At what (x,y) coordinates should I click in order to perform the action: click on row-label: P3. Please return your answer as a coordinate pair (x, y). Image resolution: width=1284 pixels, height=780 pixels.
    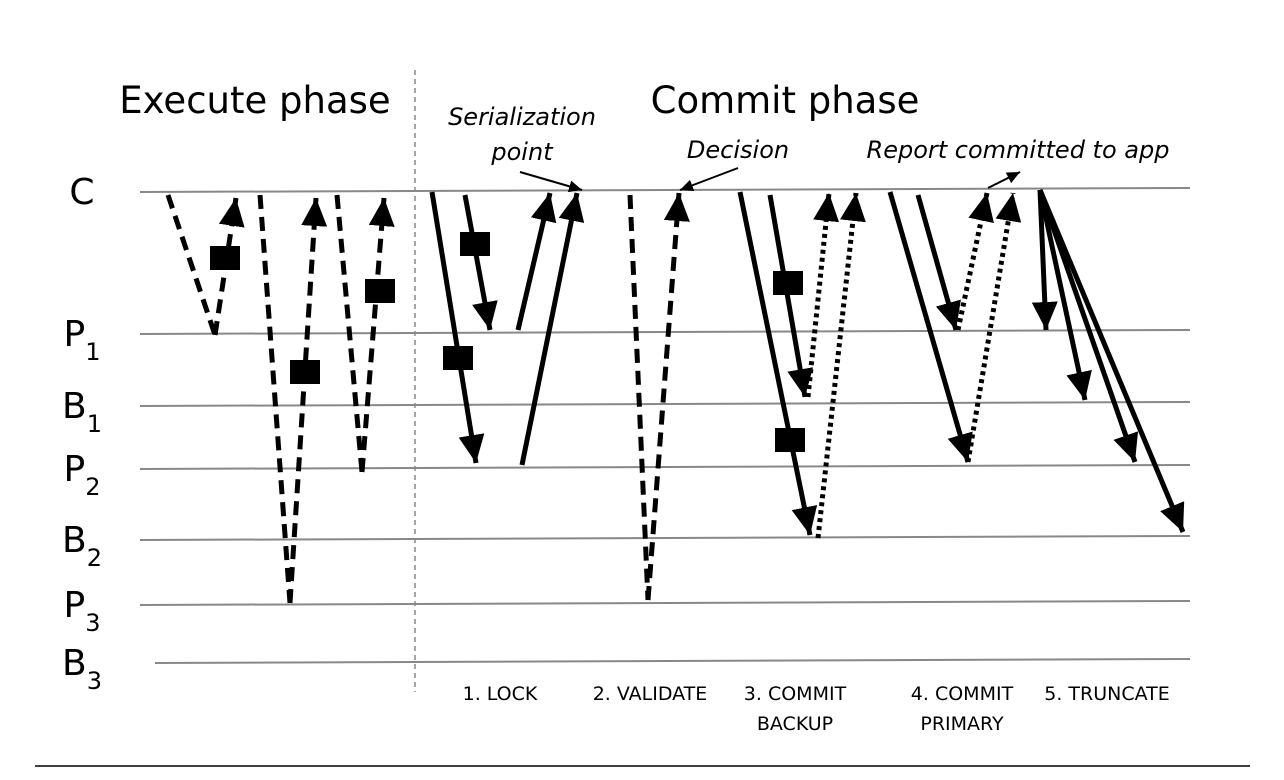
    Looking at the image, I should click on (82, 611).